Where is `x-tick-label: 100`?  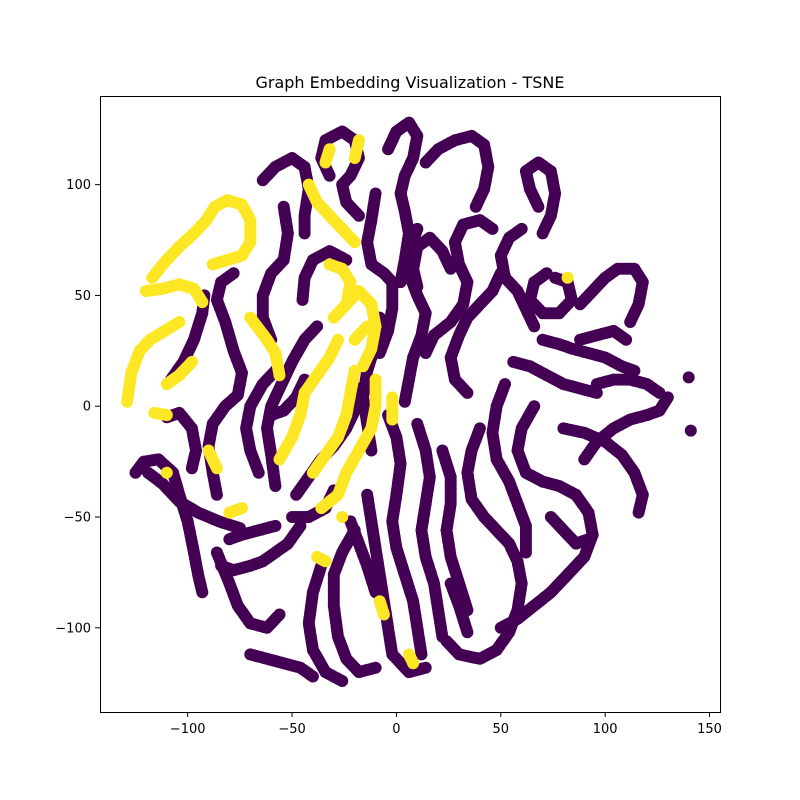
x-tick-label: 100 is located at coordinates (605, 729).